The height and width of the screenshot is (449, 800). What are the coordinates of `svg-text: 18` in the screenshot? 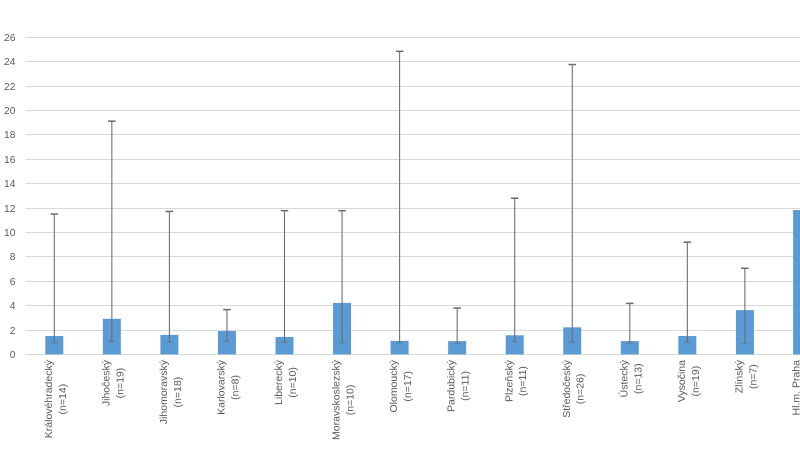 It's located at (10, 135).